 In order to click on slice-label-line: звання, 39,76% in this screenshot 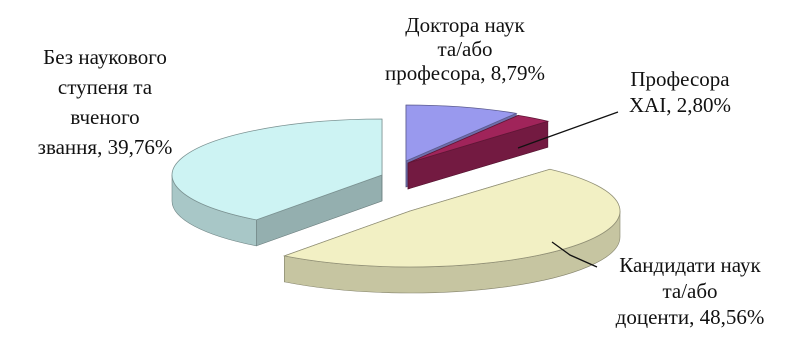, I will do `click(105, 147)`.